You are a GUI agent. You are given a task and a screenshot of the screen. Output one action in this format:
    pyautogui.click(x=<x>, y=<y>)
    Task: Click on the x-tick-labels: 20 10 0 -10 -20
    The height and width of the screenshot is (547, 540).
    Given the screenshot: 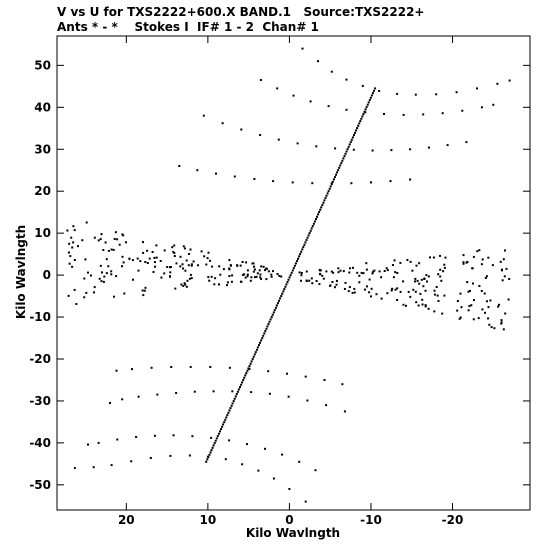 What is the action you would take?
    pyautogui.click(x=290, y=520)
    